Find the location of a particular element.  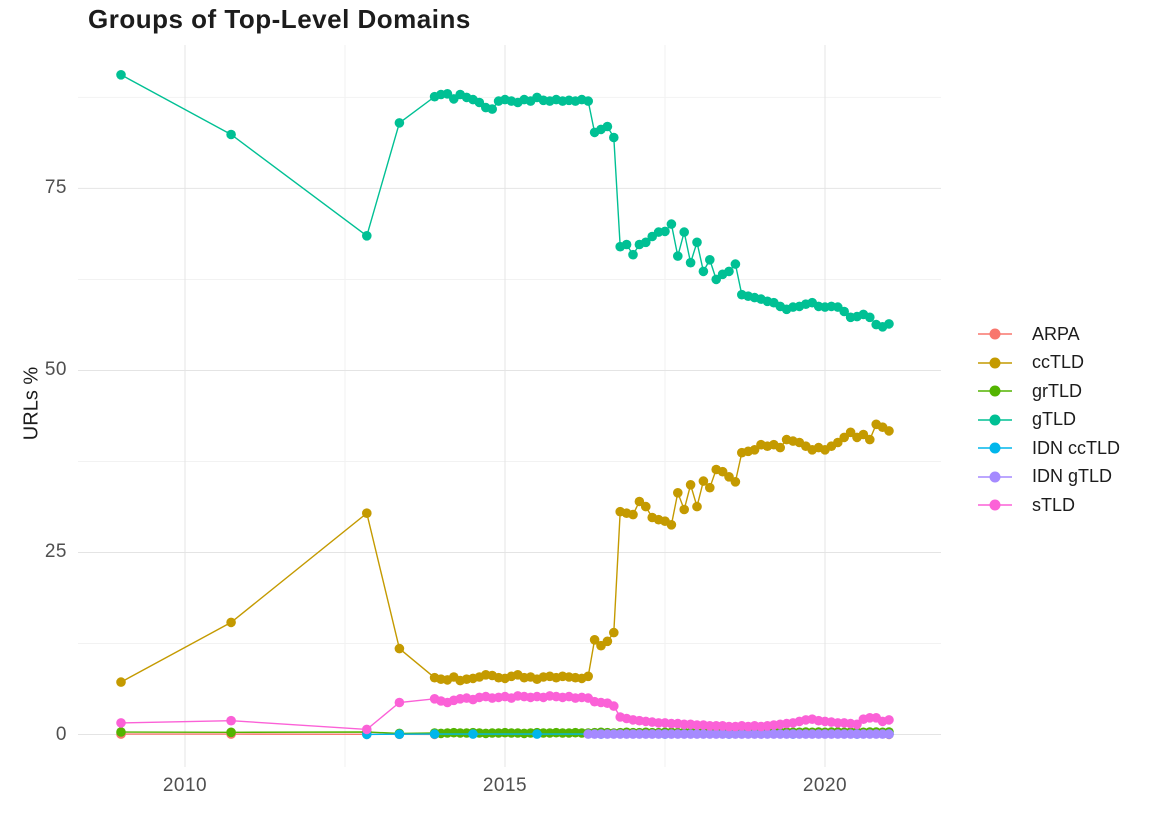

legend-item-grtld: grTLD is located at coordinates (1046, 391).